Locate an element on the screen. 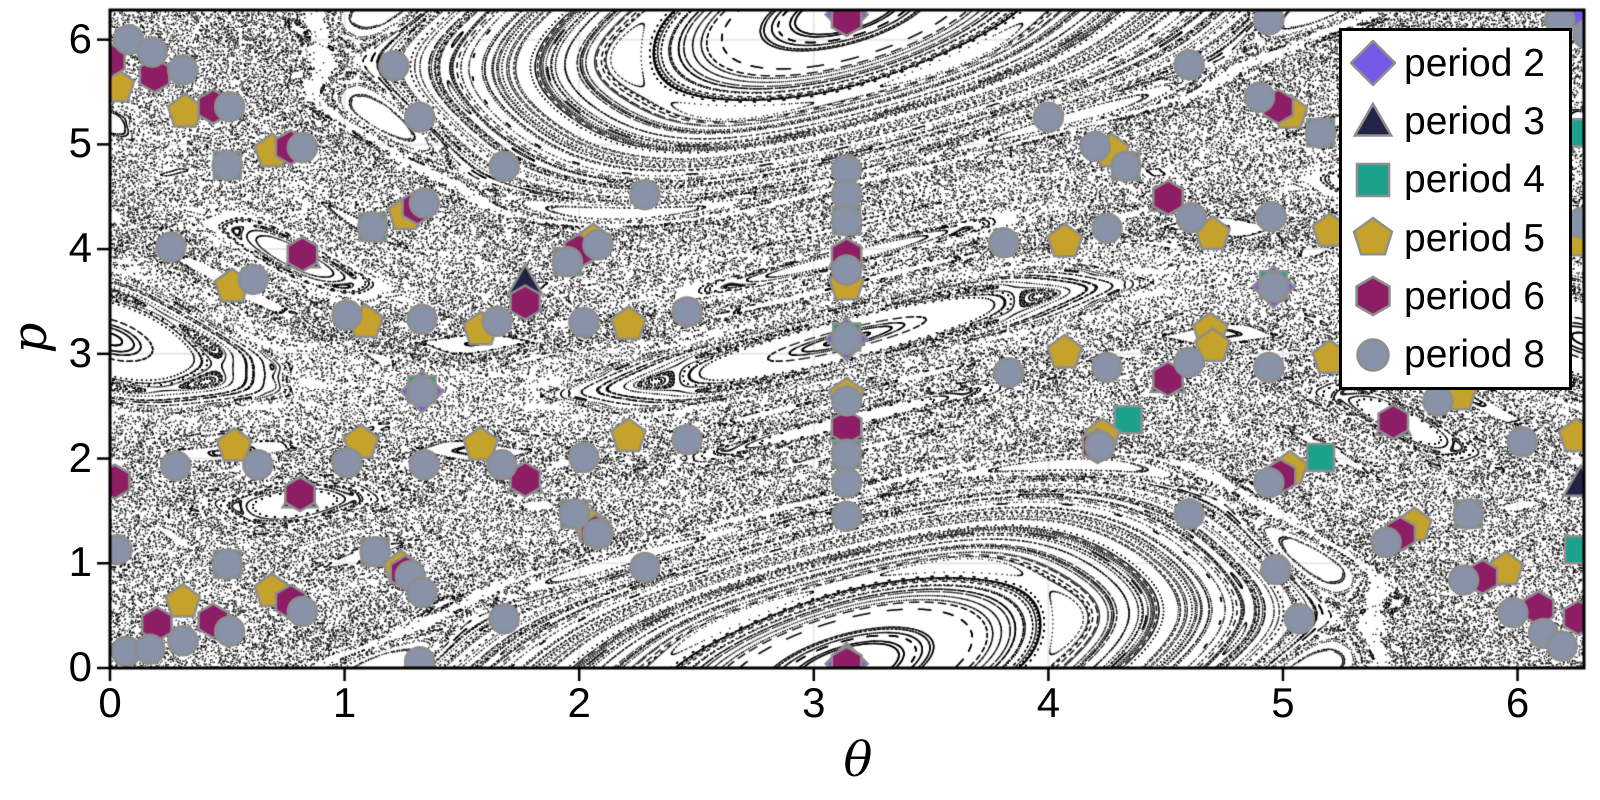 The height and width of the screenshot is (800, 1600). x-tick-label: 6 is located at coordinates (1517, 702).